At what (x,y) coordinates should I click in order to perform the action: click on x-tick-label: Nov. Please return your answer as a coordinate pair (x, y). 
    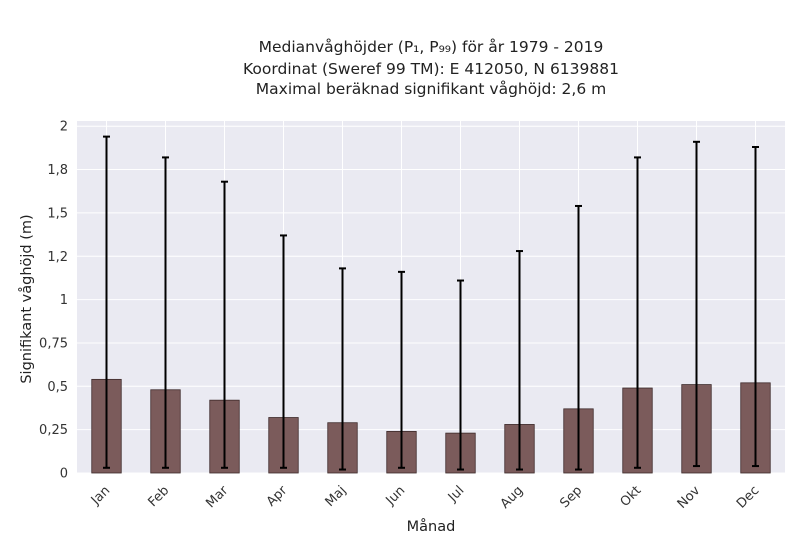
    Looking at the image, I should click on (689, 497).